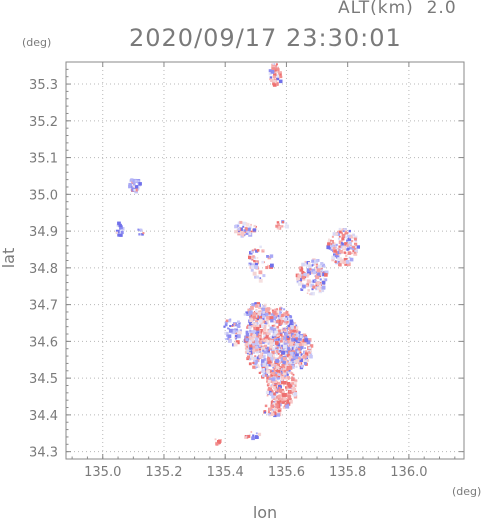  What do you see at coordinates (36, 42) in the screenshot?
I see `y-unit-label: (deg)` at bounding box center [36, 42].